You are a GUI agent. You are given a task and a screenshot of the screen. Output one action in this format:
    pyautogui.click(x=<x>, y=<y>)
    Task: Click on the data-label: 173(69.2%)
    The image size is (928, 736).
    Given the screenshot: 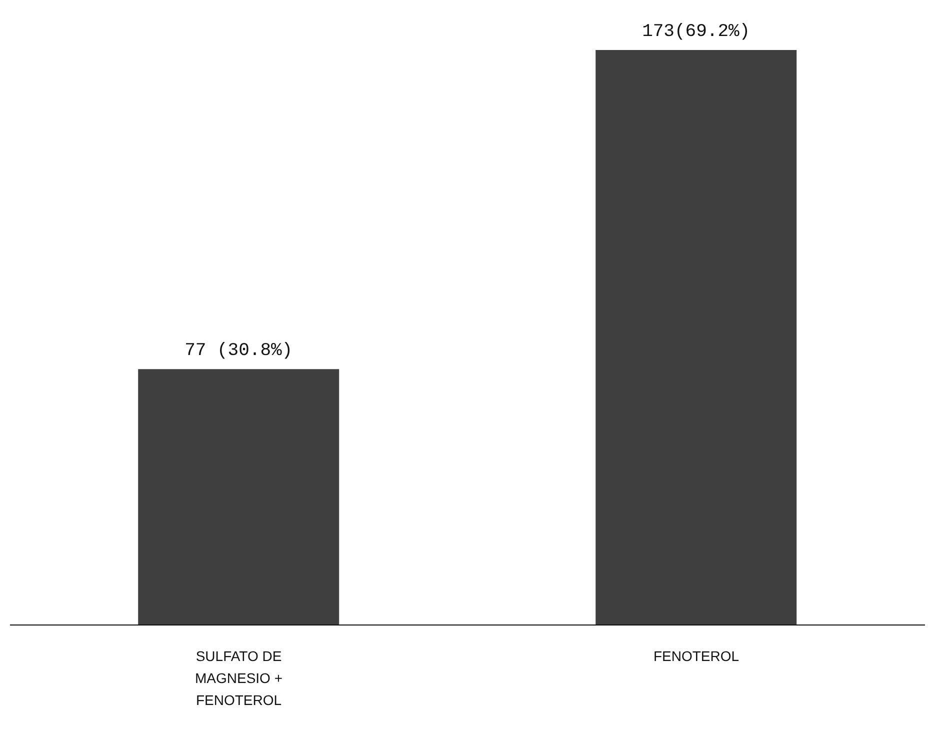 What is the action you would take?
    pyautogui.click(x=696, y=32)
    